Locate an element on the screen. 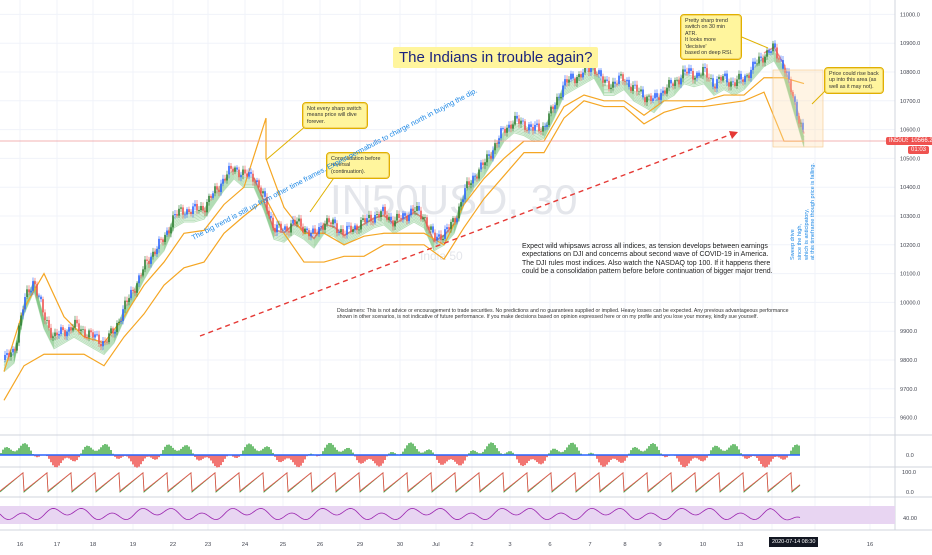 Image resolution: width=932 pixels, height=555 pixels. price-tick-label: 10100.0 is located at coordinates (910, 275).